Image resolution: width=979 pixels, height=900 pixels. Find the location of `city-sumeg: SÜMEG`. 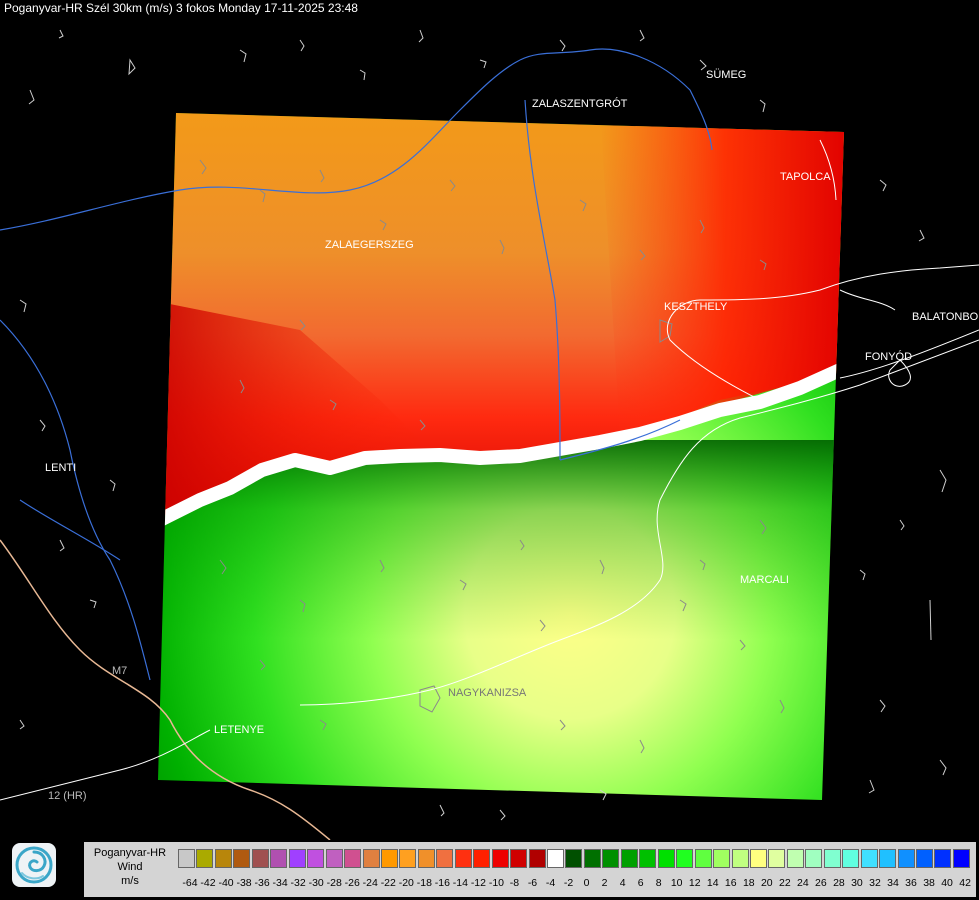

city-sumeg: SÜMEG is located at coordinates (726, 75).